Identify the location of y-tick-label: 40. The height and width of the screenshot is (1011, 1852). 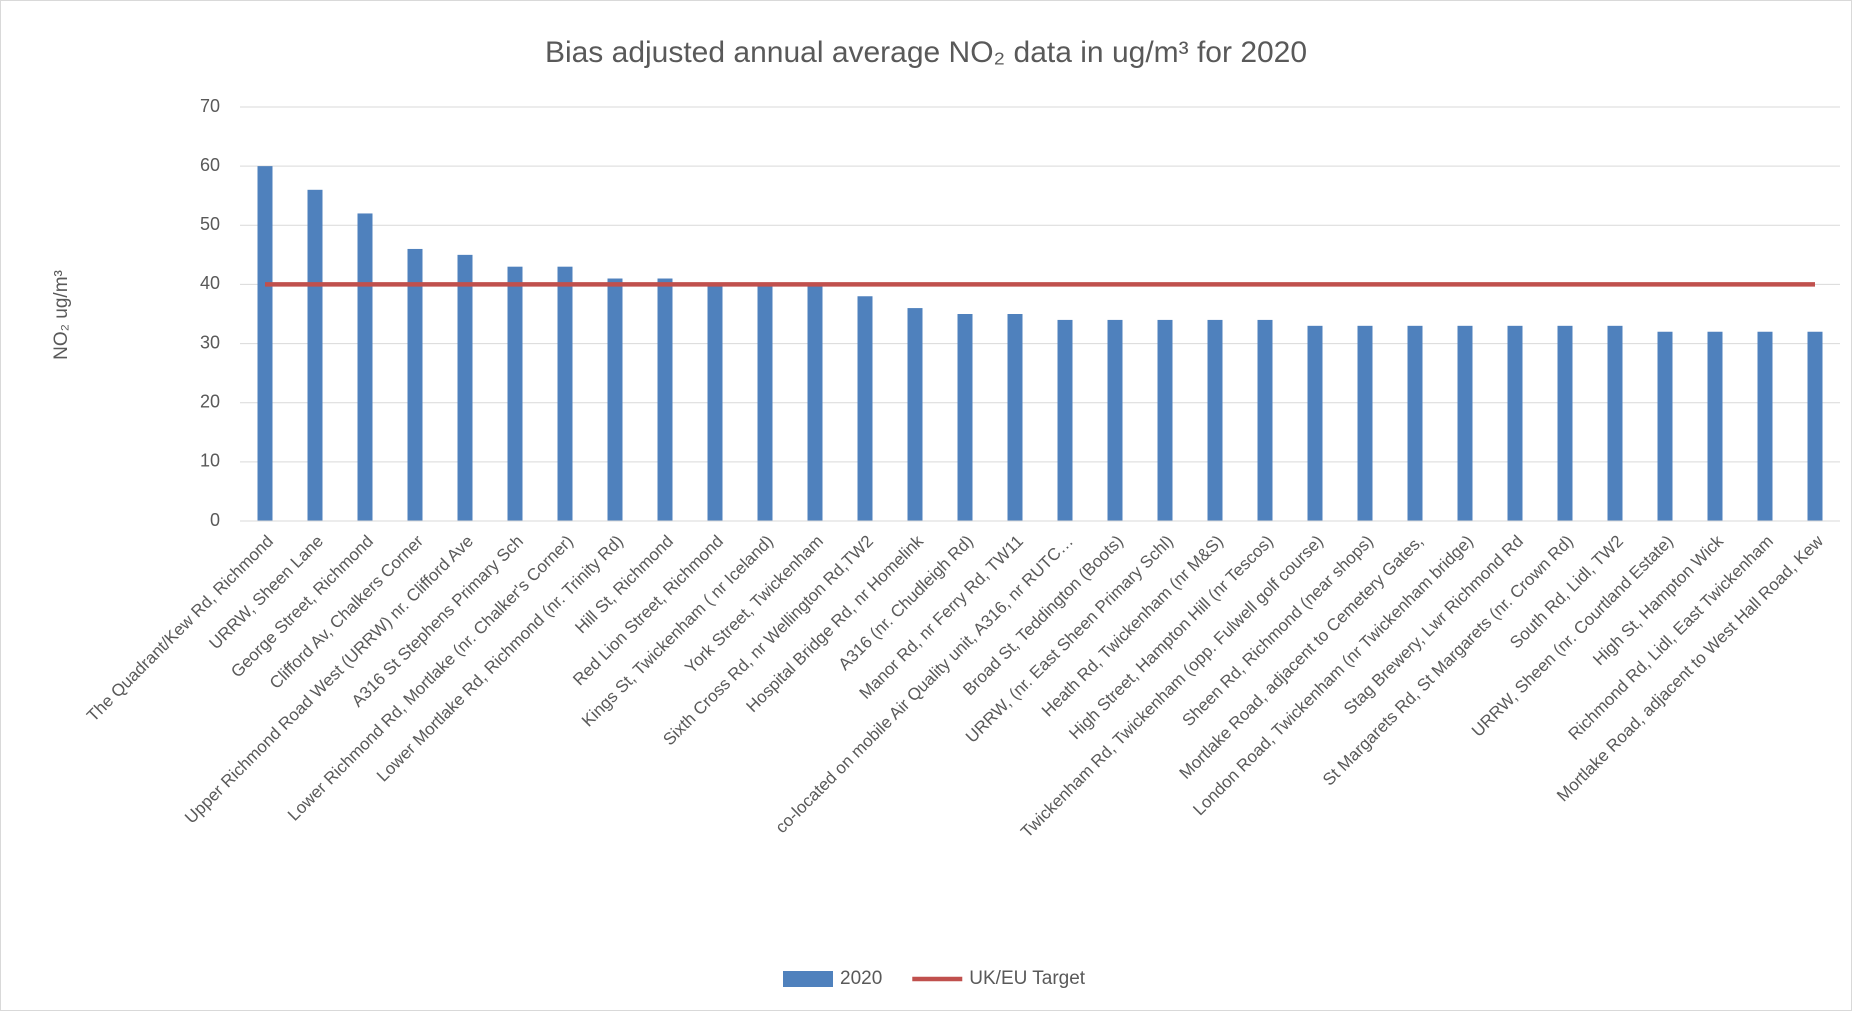
(210, 283).